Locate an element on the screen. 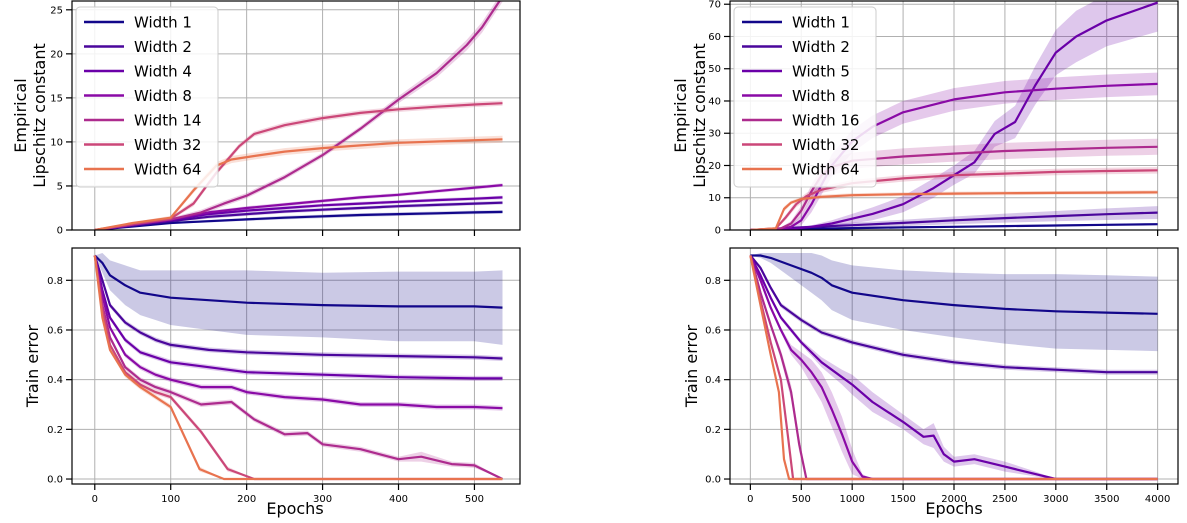 This screenshot has width=1187, height=523. legend-entry-label: Width 14 is located at coordinates (167, 121).